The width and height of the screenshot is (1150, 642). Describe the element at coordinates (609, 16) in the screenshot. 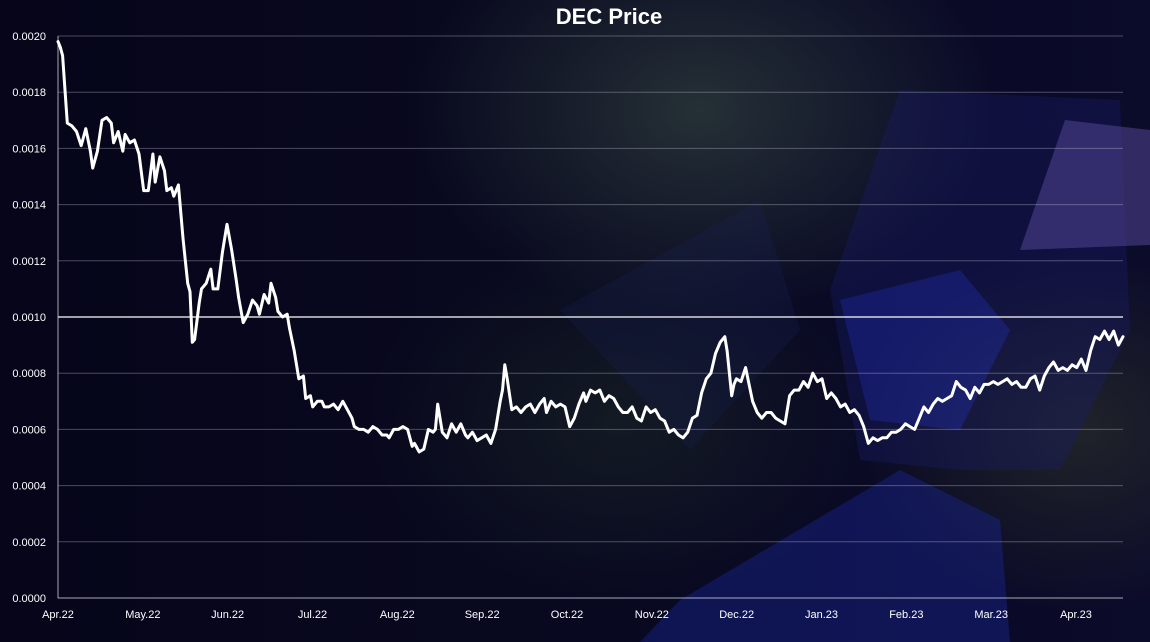

I see `chart-title: DEC Price` at that location.